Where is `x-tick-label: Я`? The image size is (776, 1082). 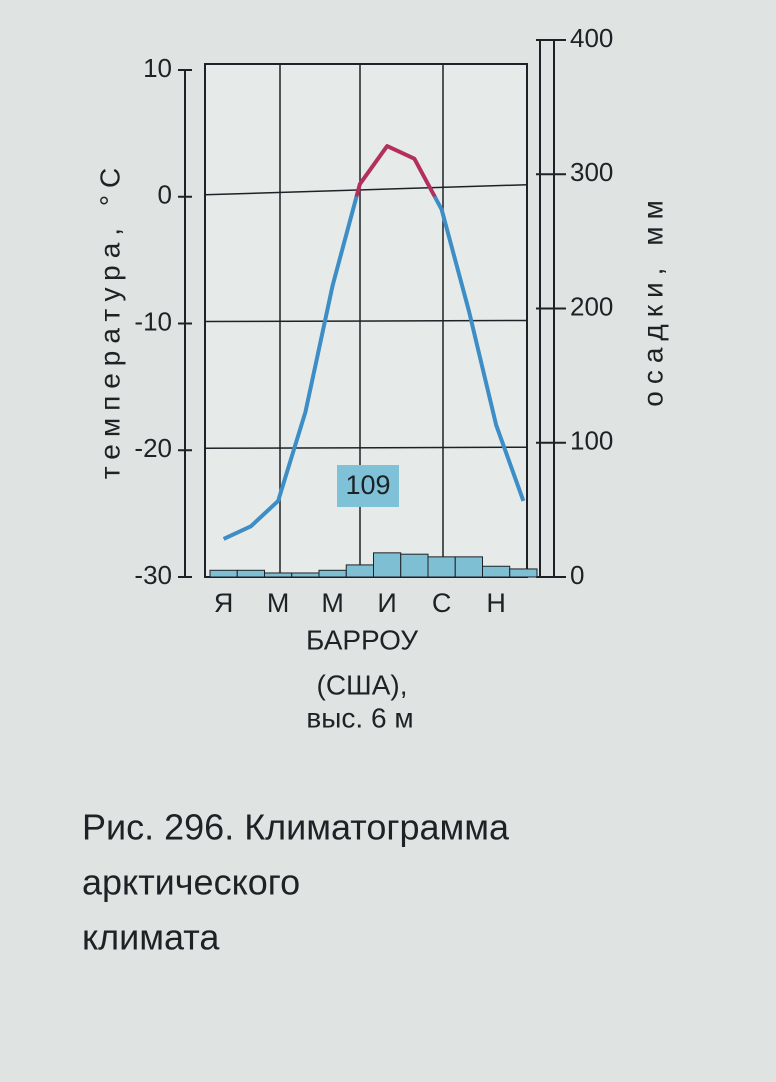 x-tick-label: Я is located at coordinates (224, 603).